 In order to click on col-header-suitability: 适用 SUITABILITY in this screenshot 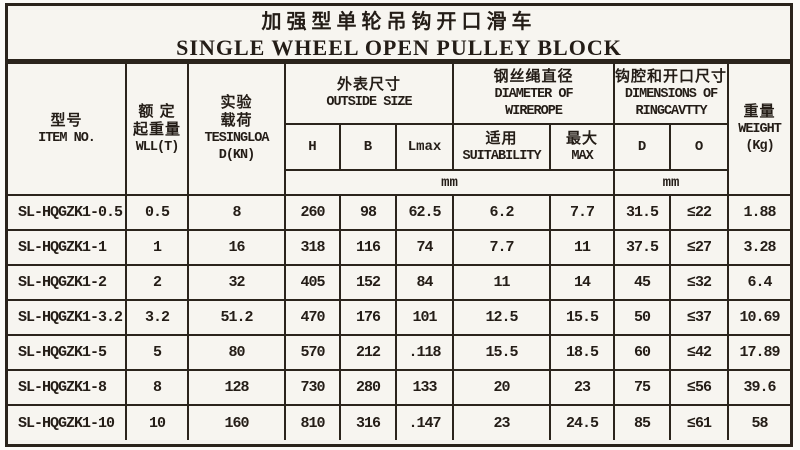, I will do `click(502, 147)`.